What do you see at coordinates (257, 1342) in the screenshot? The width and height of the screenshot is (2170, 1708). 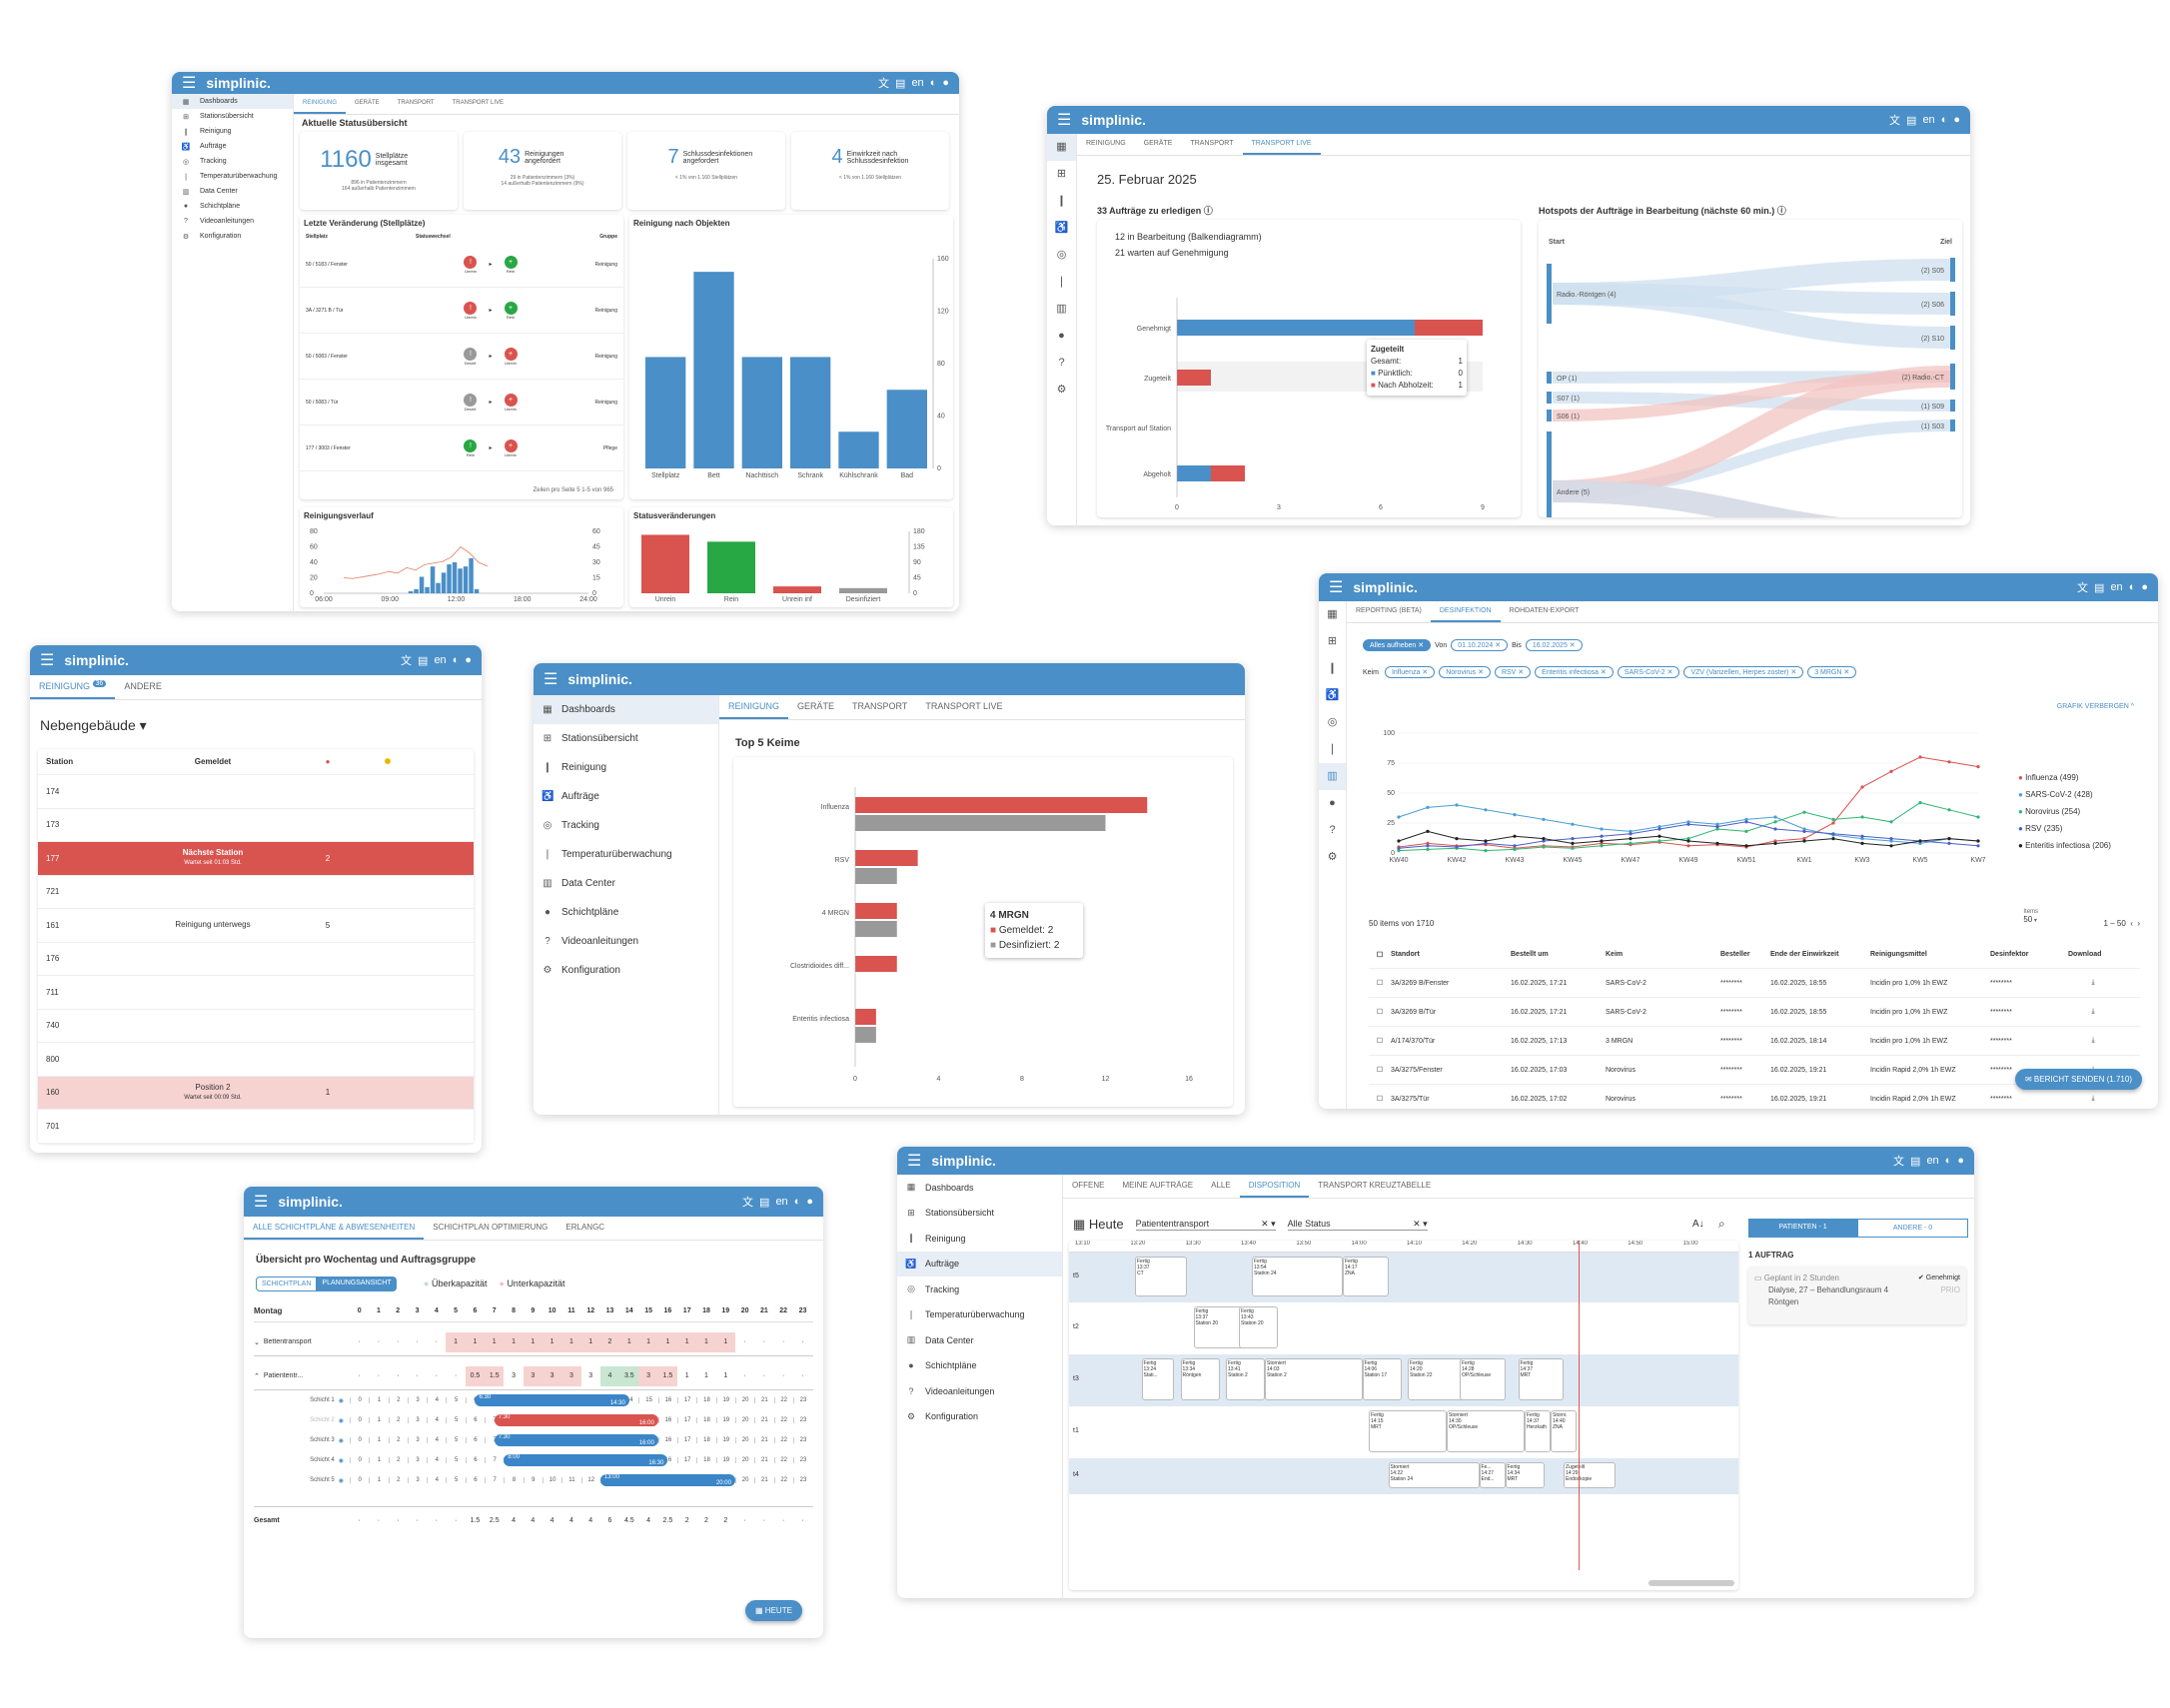 I see `chevron-icon: ⌄` at bounding box center [257, 1342].